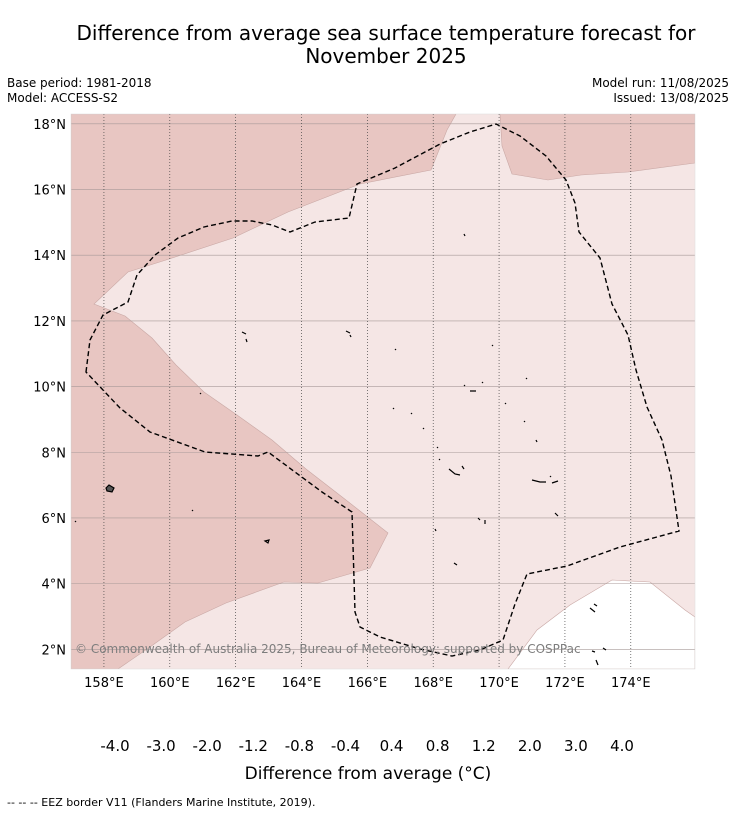 The image size is (736, 816). Describe the element at coordinates (433, 683) in the screenshot. I see `lon-label: 168°E` at that location.